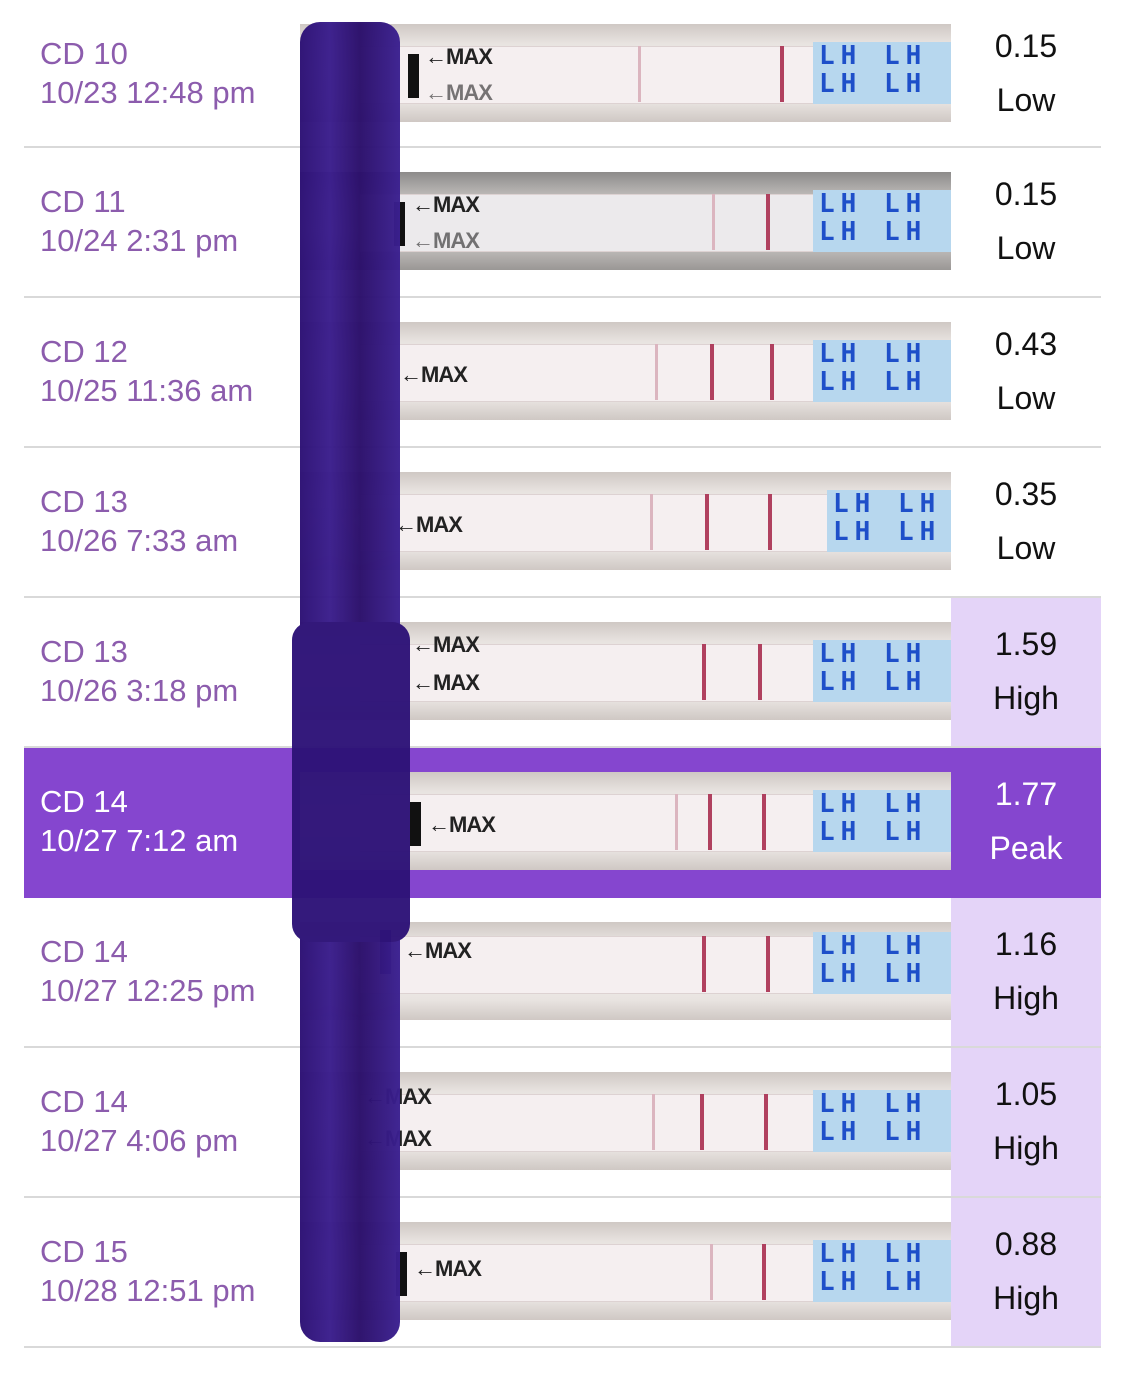  What do you see at coordinates (1026, 1244) in the screenshot?
I see `lh-value: 0.88` at bounding box center [1026, 1244].